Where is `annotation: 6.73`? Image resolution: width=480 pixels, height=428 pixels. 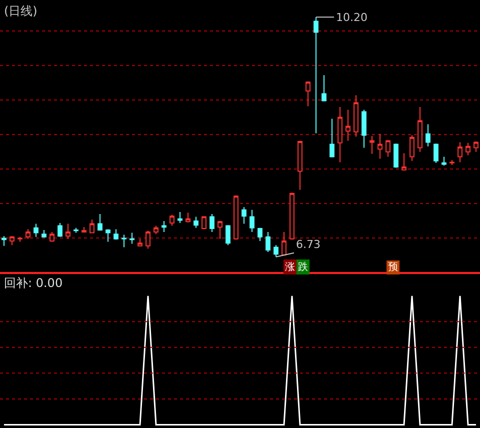
annotation: 6.73 is located at coordinates (308, 244).